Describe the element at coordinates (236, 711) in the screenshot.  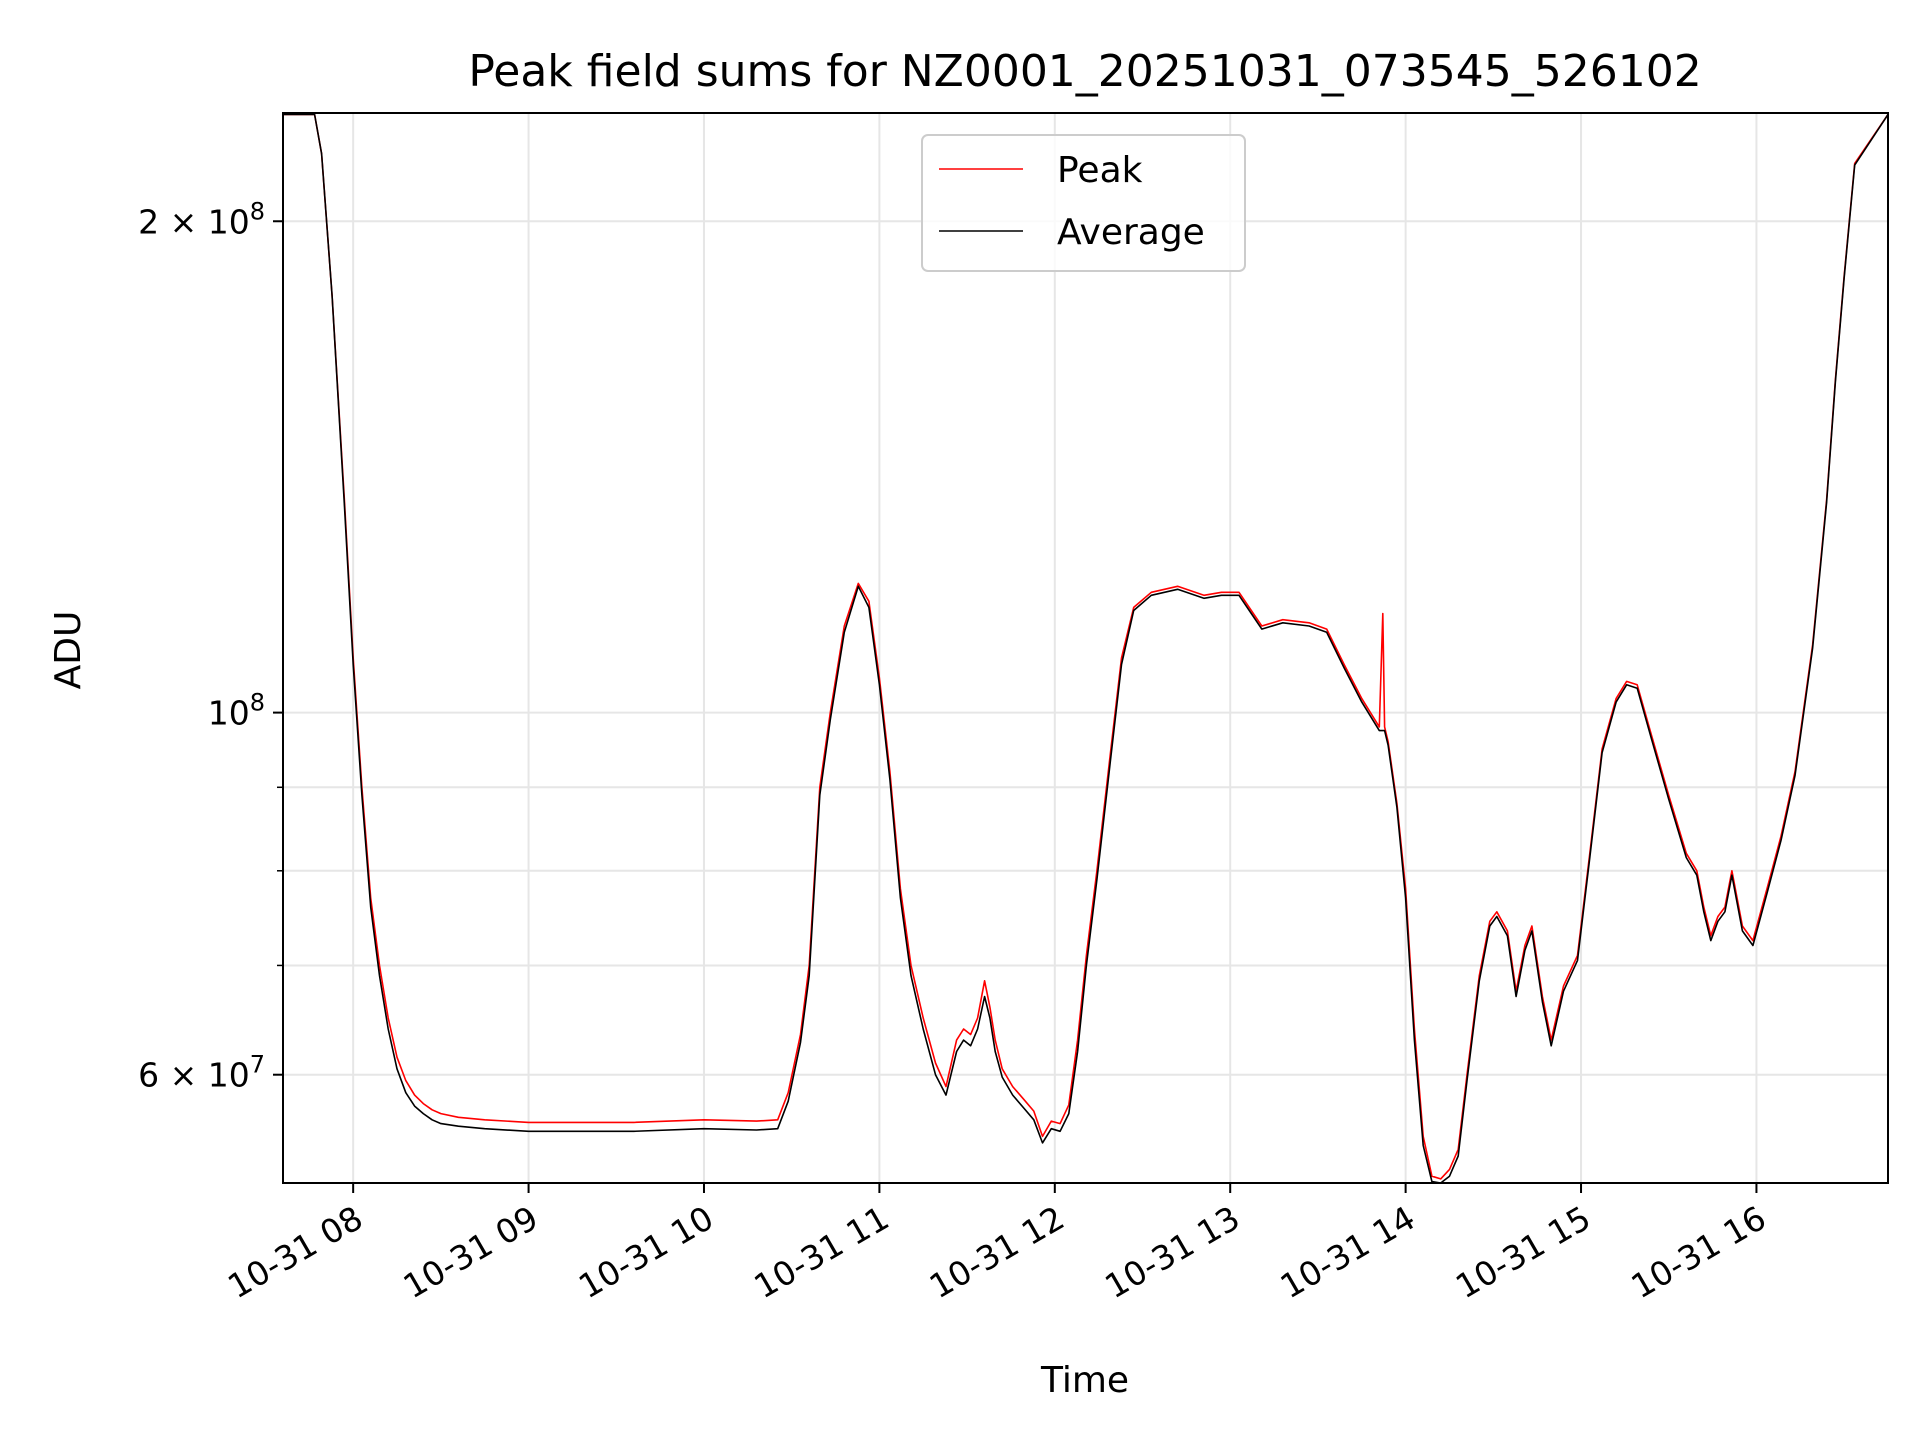
I see `y-tick-label: 108` at that location.